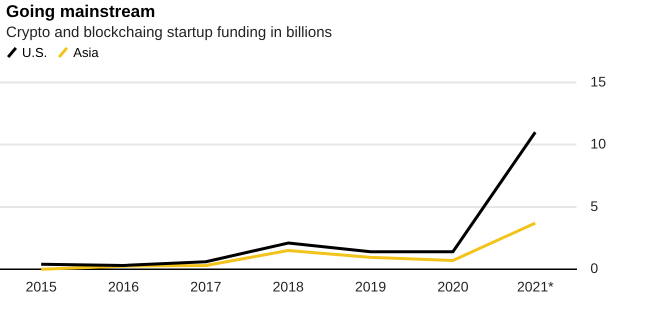  I want to click on chart-title: Going mainstream, so click(81, 12).